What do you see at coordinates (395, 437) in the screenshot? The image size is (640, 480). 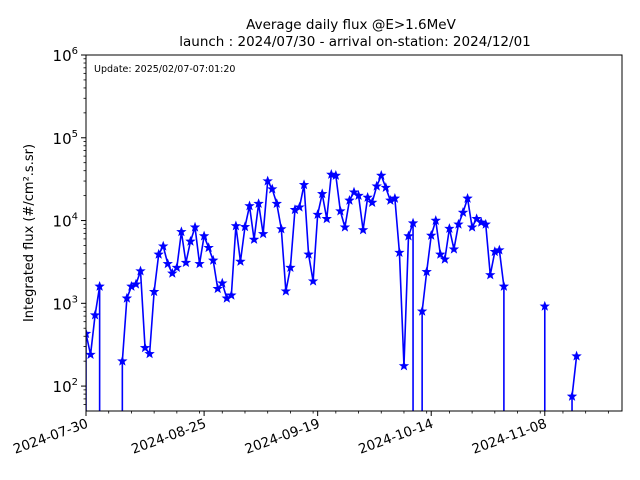 I see `x-tick-label: 2024-10-14` at bounding box center [395, 437].